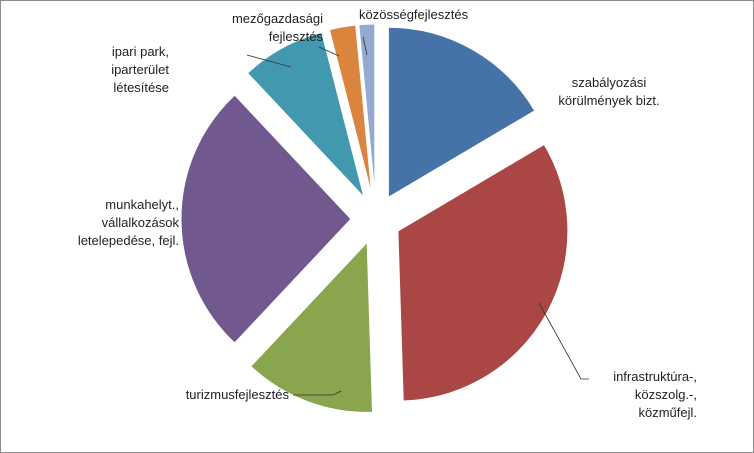 Image resolution: width=754 pixels, height=453 pixels. What do you see at coordinates (142, 204) in the screenshot?
I see `slice-label-line: munkahelyt.,` at bounding box center [142, 204].